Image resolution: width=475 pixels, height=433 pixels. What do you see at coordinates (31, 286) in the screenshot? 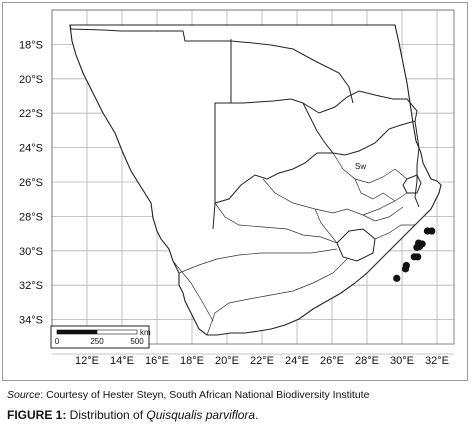
I see `latitude-label: 32°S` at bounding box center [31, 286].